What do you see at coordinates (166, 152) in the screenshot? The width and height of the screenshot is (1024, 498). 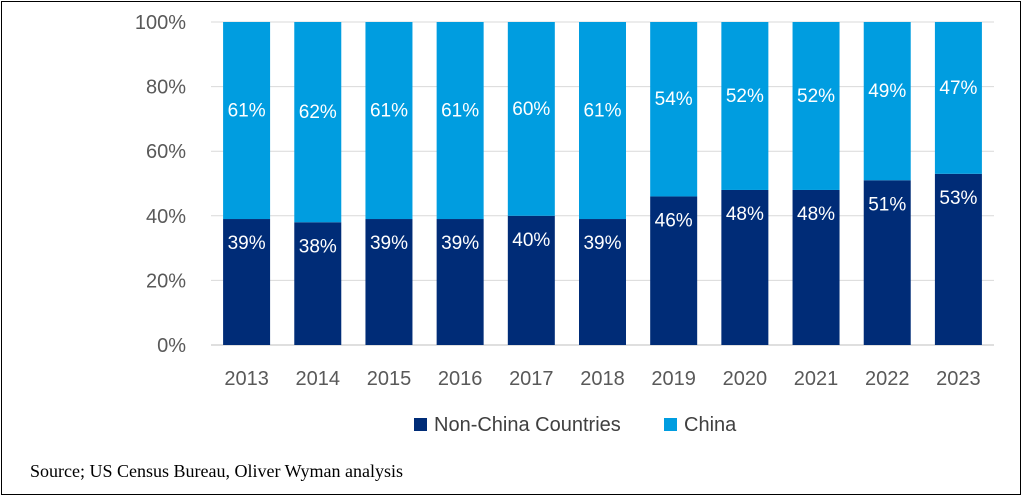 I see `y-tick-label: 60%` at bounding box center [166, 152].